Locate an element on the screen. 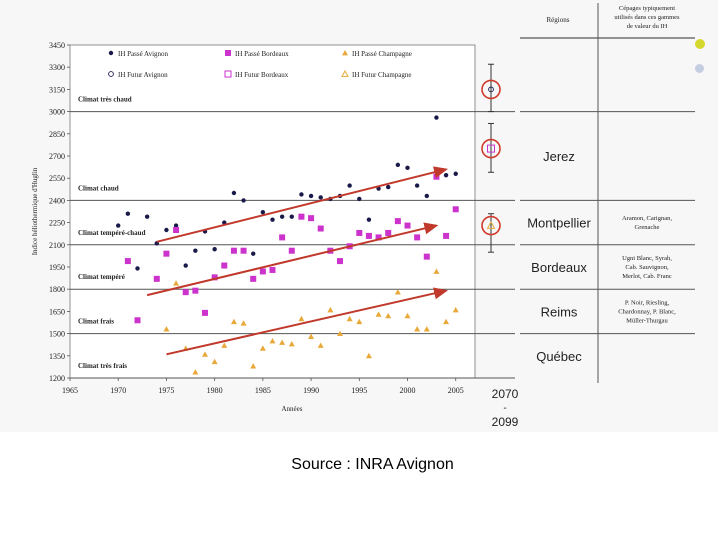 This screenshot has width=720, height=540. future-period-end: 2099 is located at coordinates (505, 422).